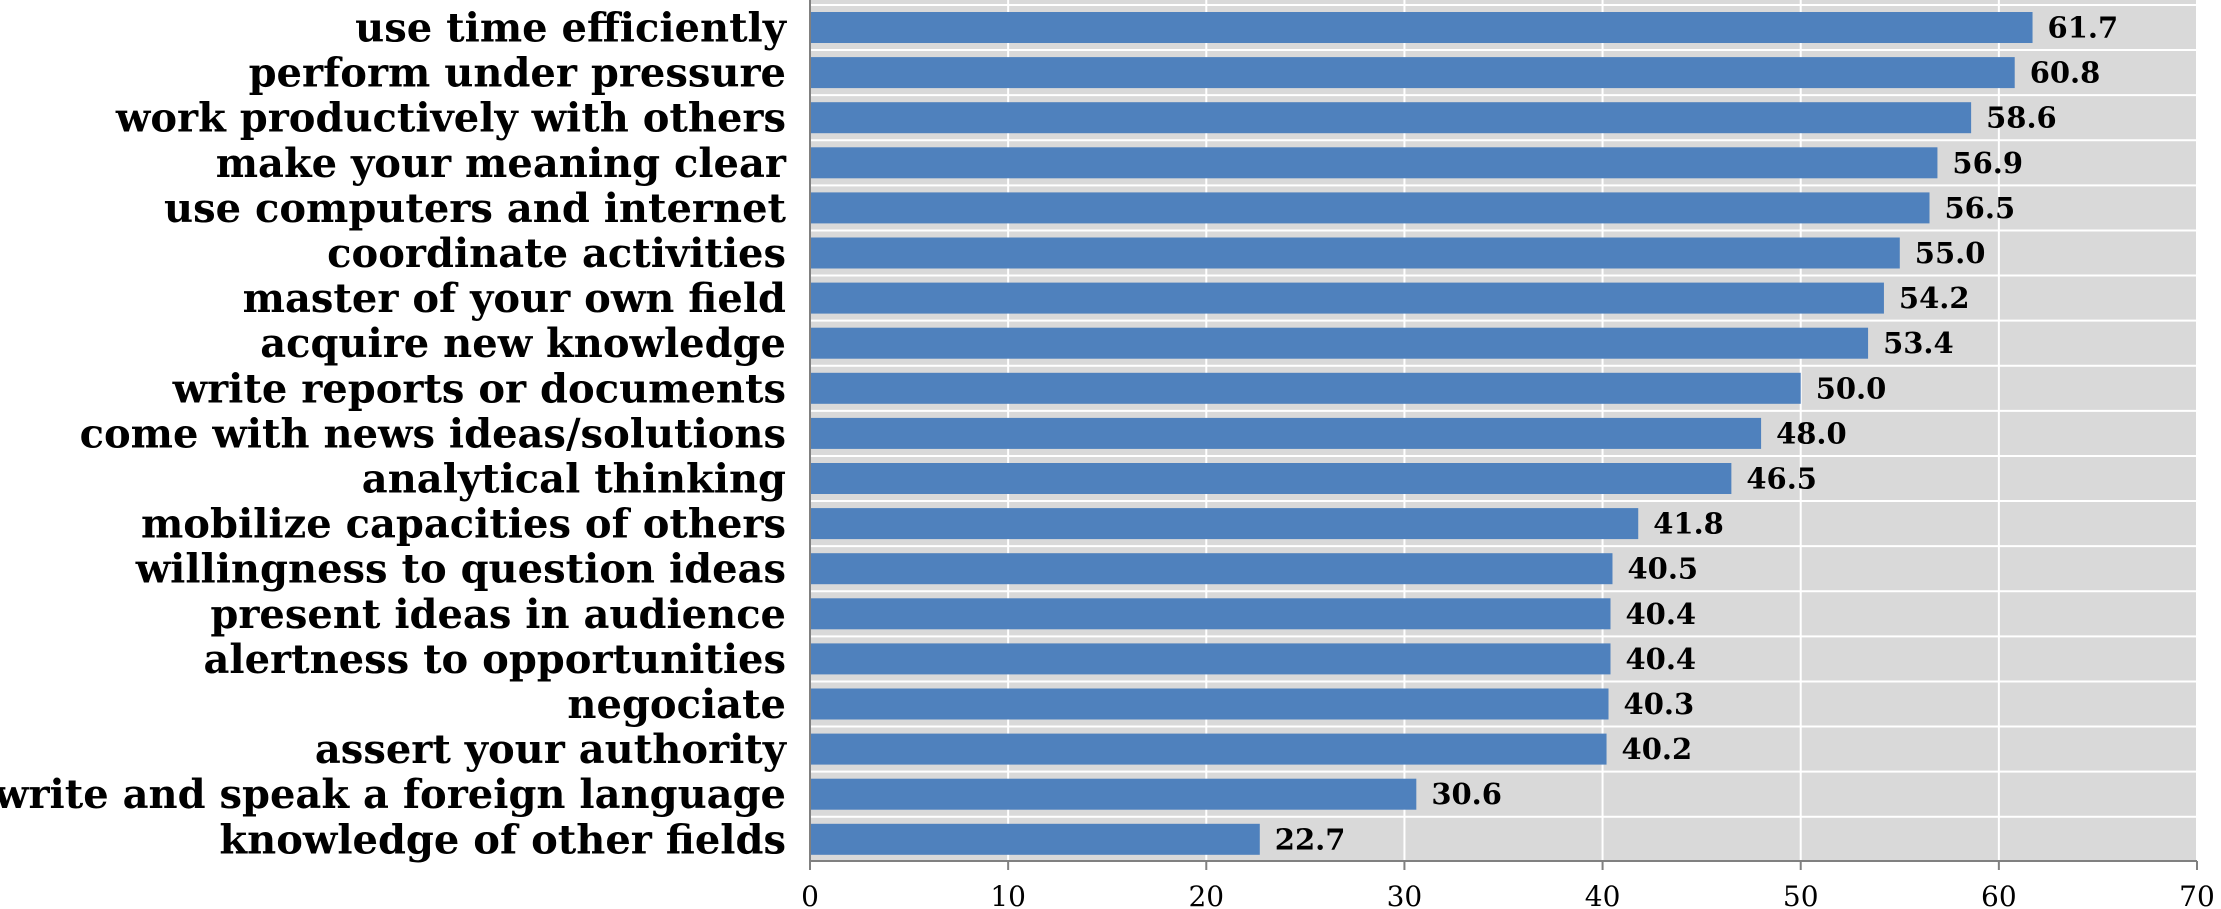 The width and height of the screenshot is (2221, 909). What do you see at coordinates (517, 73) in the screenshot?
I see `category-label: perform under pressure` at bounding box center [517, 73].